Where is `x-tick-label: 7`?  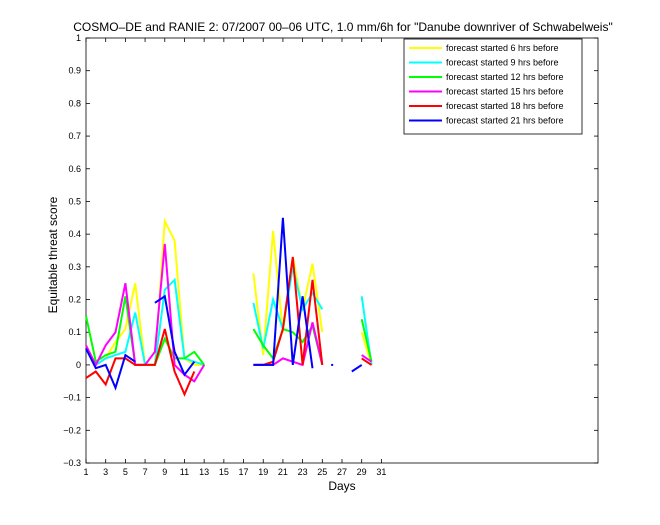 x-tick-label: 7 is located at coordinates (145, 472).